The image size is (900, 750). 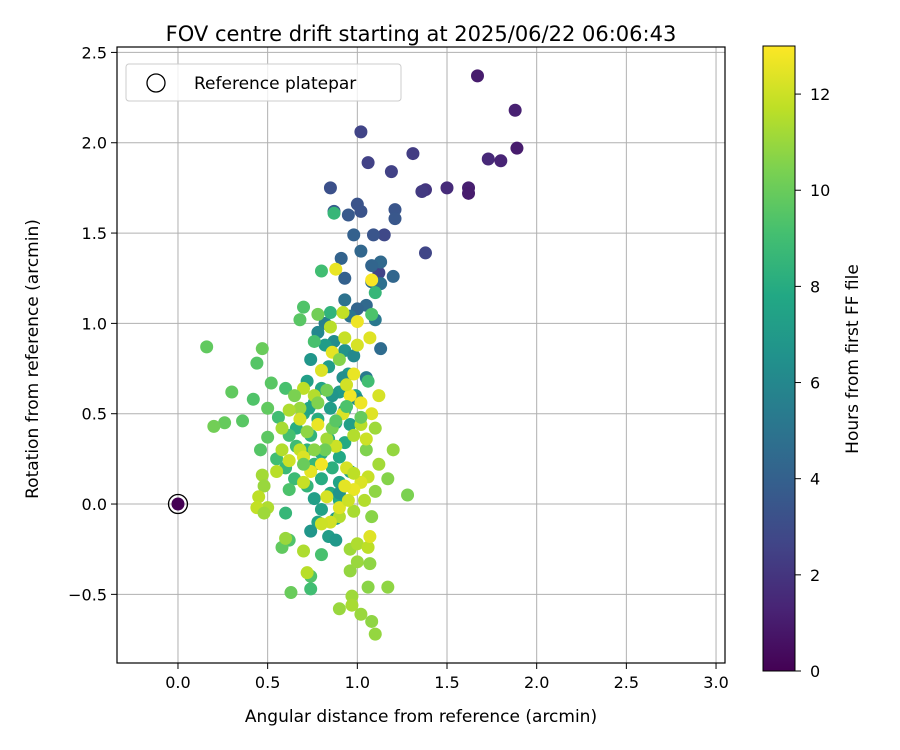 What do you see at coordinates (94, 414) in the screenshot?
I see `y-tick-label: 0.5` at bounding box center [94, 414].